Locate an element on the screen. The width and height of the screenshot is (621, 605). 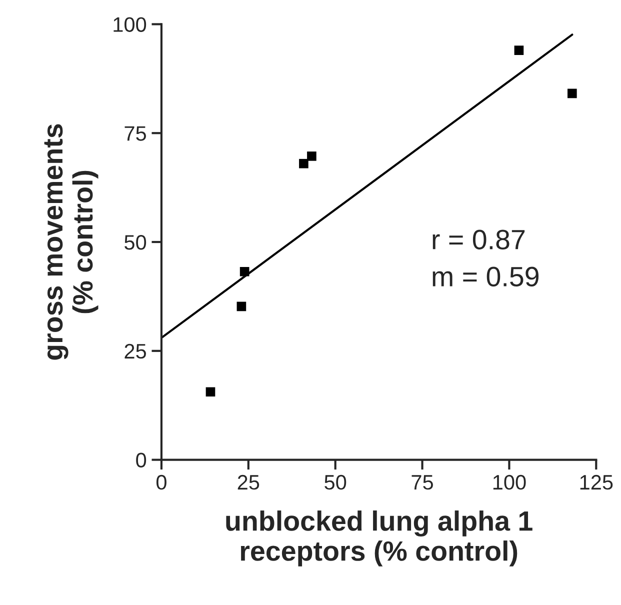
y-tick-label: 50 is located at coordinates (135, 242).